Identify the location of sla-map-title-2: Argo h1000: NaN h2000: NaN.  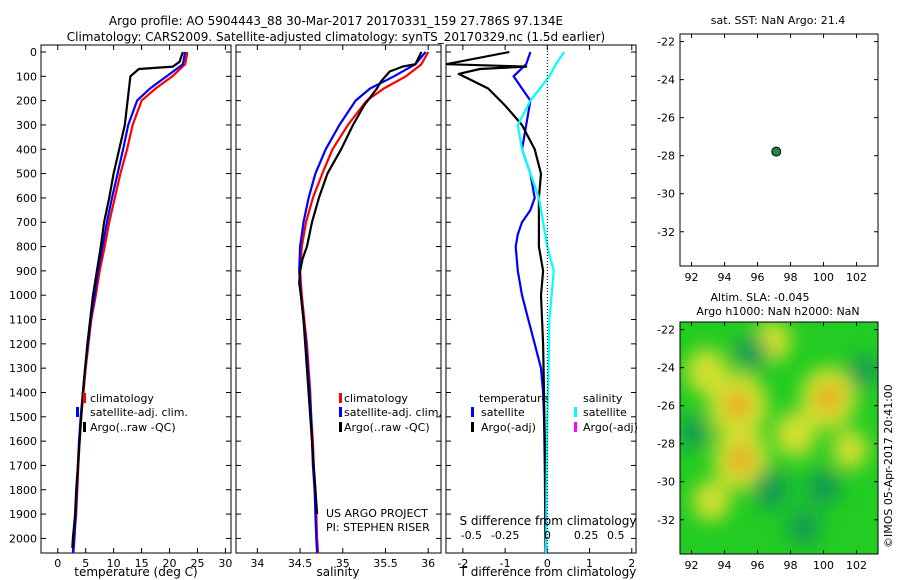
(777, 311).